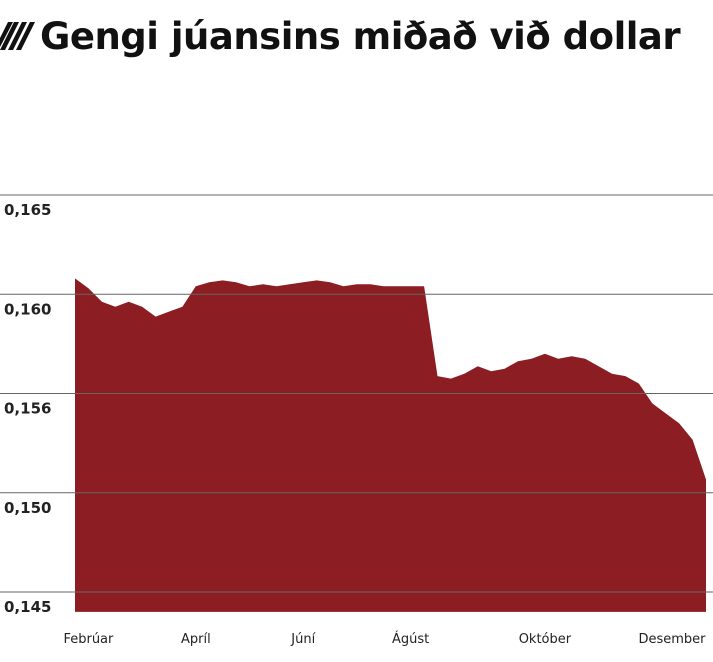  I want to click on chart-title: Gengi júansins miðað við dollar, so click(360, 36).